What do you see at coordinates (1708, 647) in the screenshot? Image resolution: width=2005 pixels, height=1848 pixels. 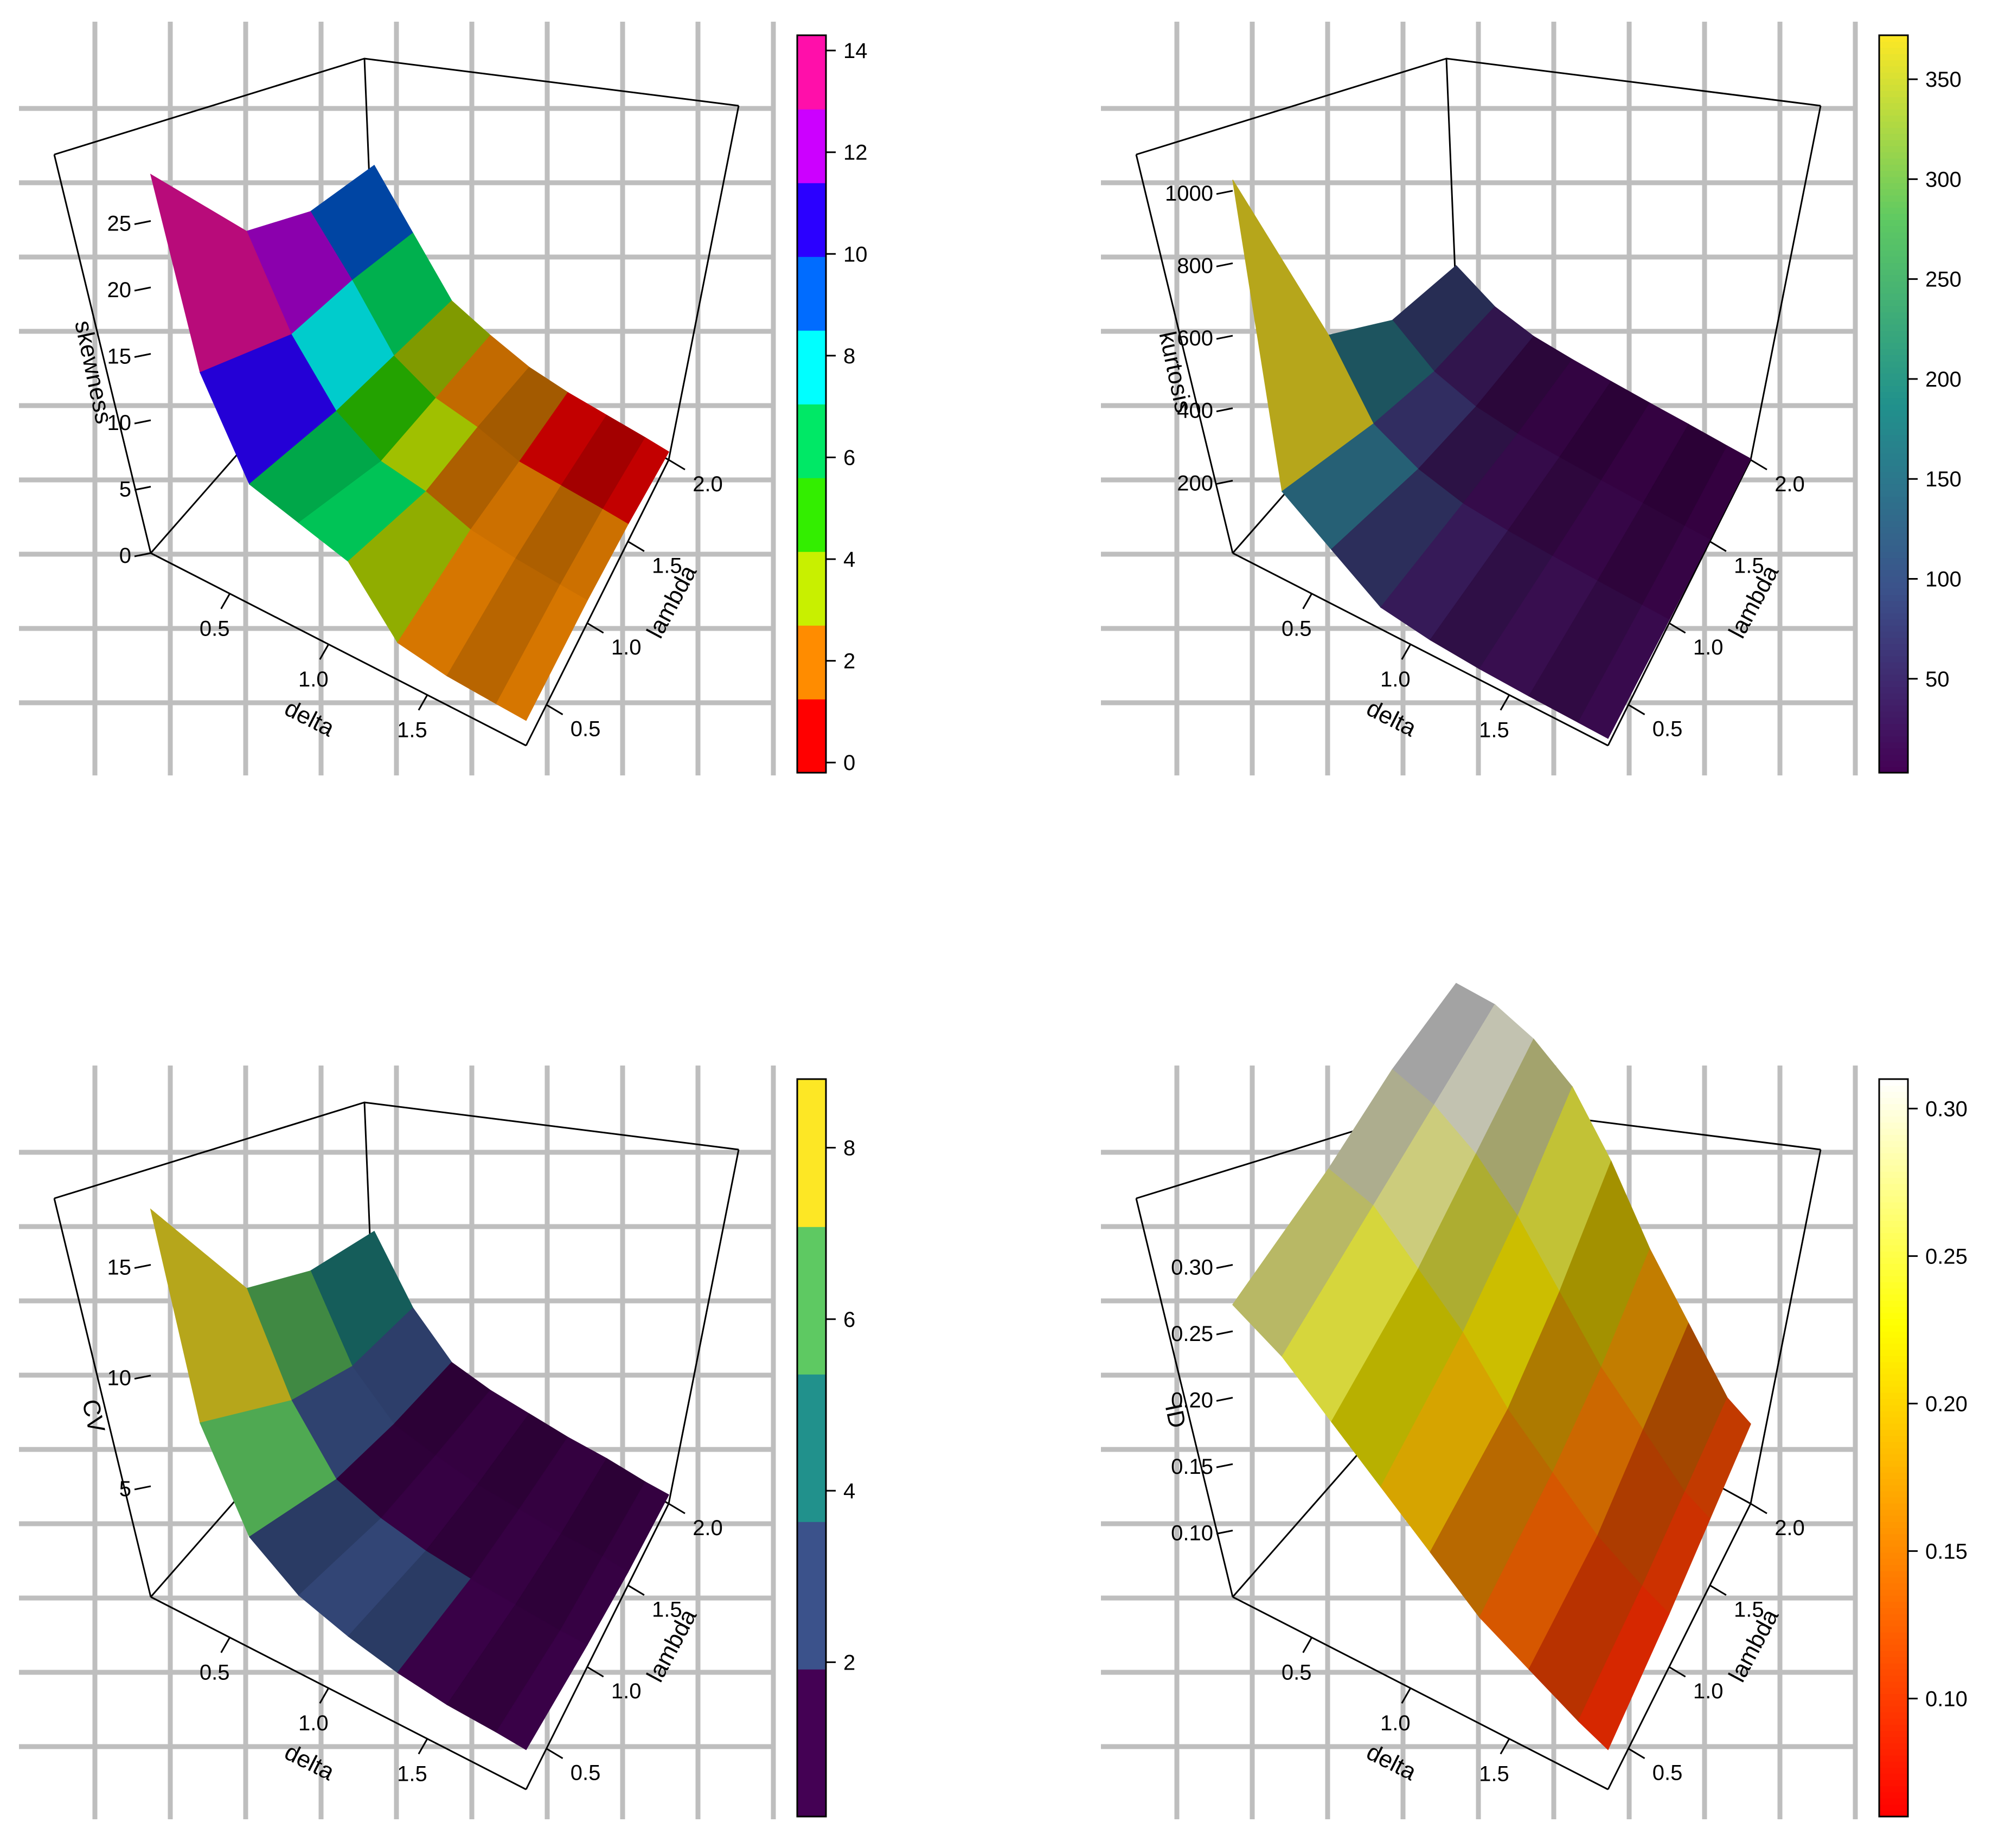 I see `y-tick-label: 1.0` at bounding box center [1708, 647].